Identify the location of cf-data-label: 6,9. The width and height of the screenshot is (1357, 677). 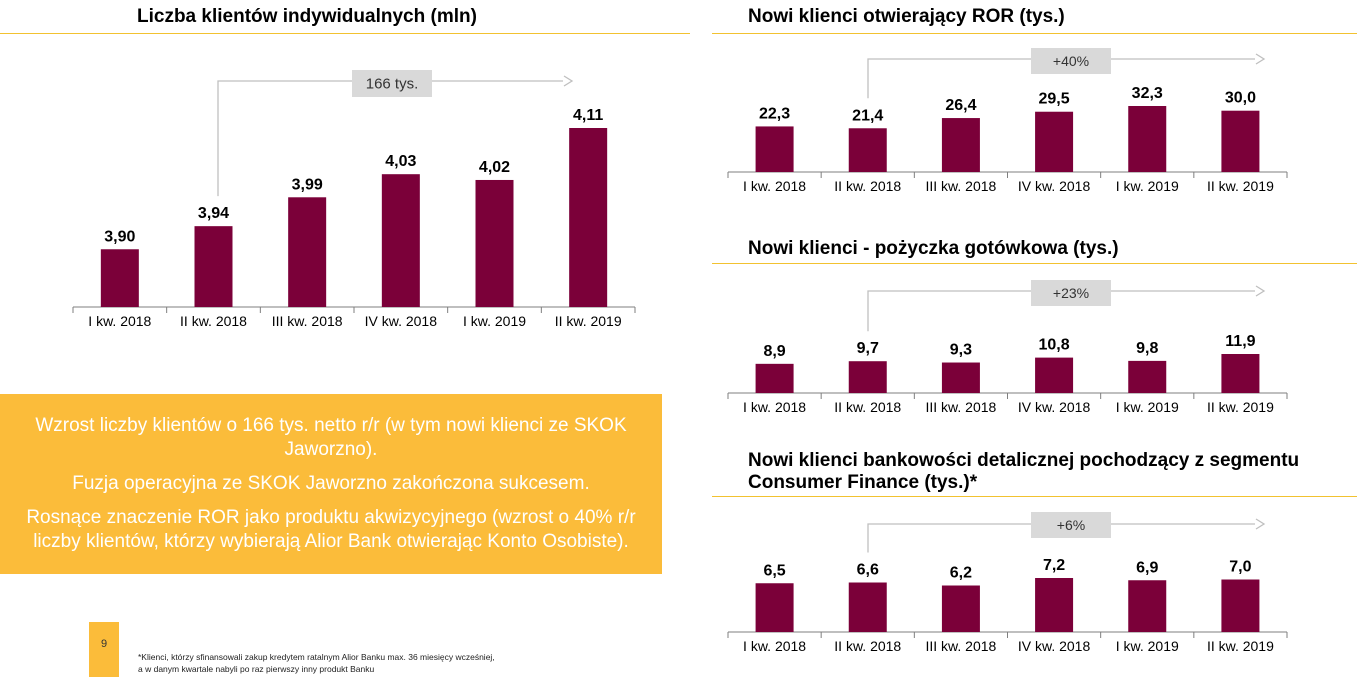
(1147, 567).